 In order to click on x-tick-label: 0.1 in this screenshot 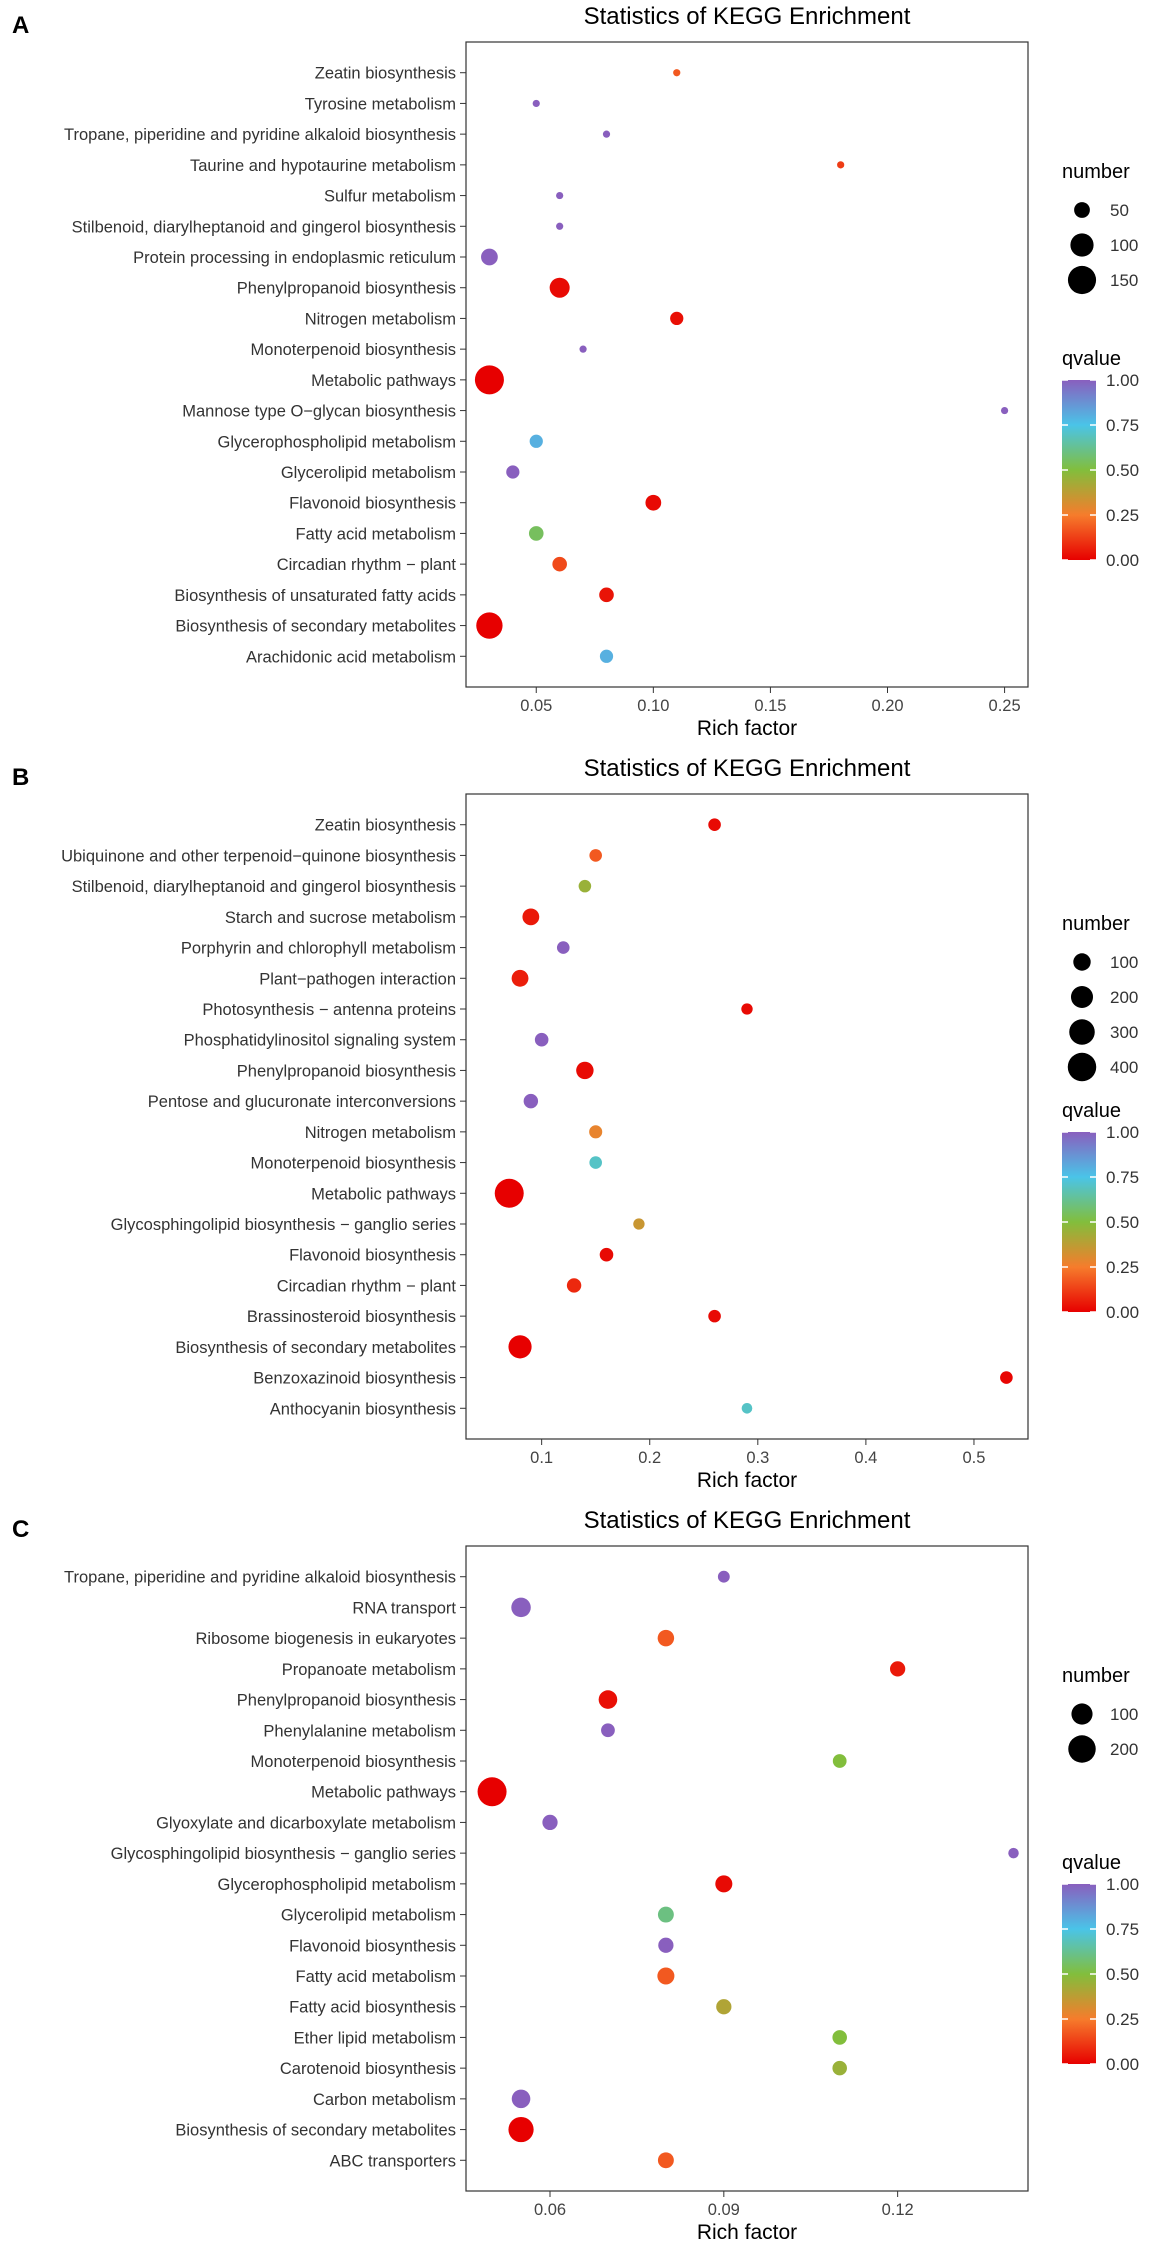, I will do `click(541, 1458)`.